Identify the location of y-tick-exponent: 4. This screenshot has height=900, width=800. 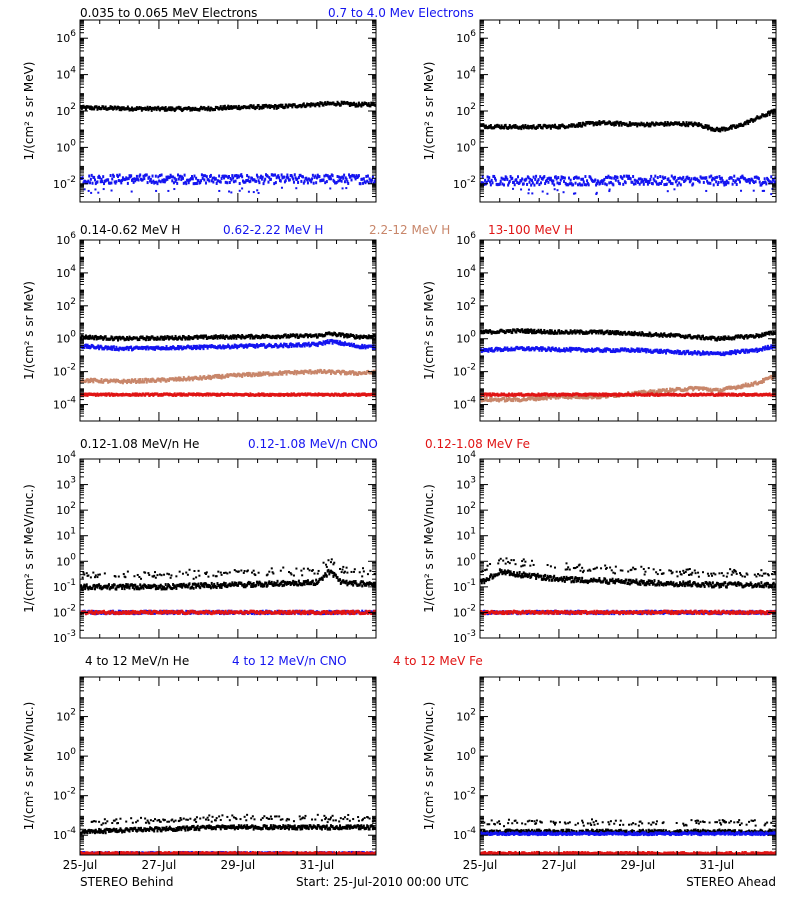
(73, 269).